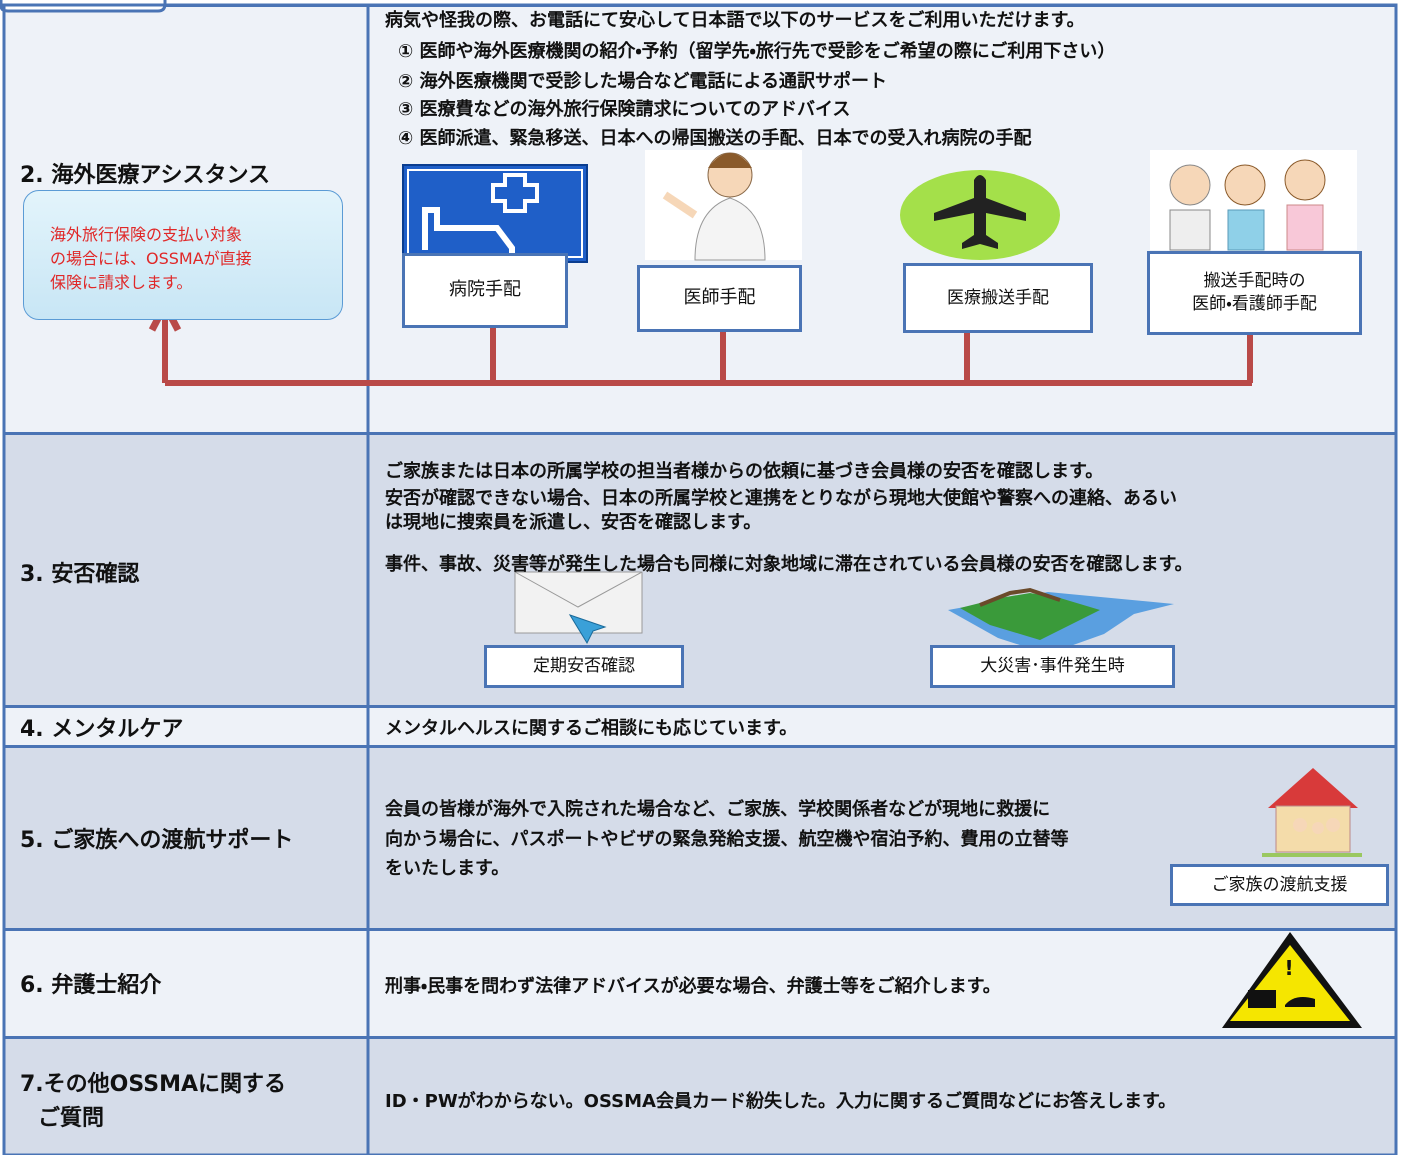  I want to click on box-label: 搬送手配時の, so click(1254, 281).